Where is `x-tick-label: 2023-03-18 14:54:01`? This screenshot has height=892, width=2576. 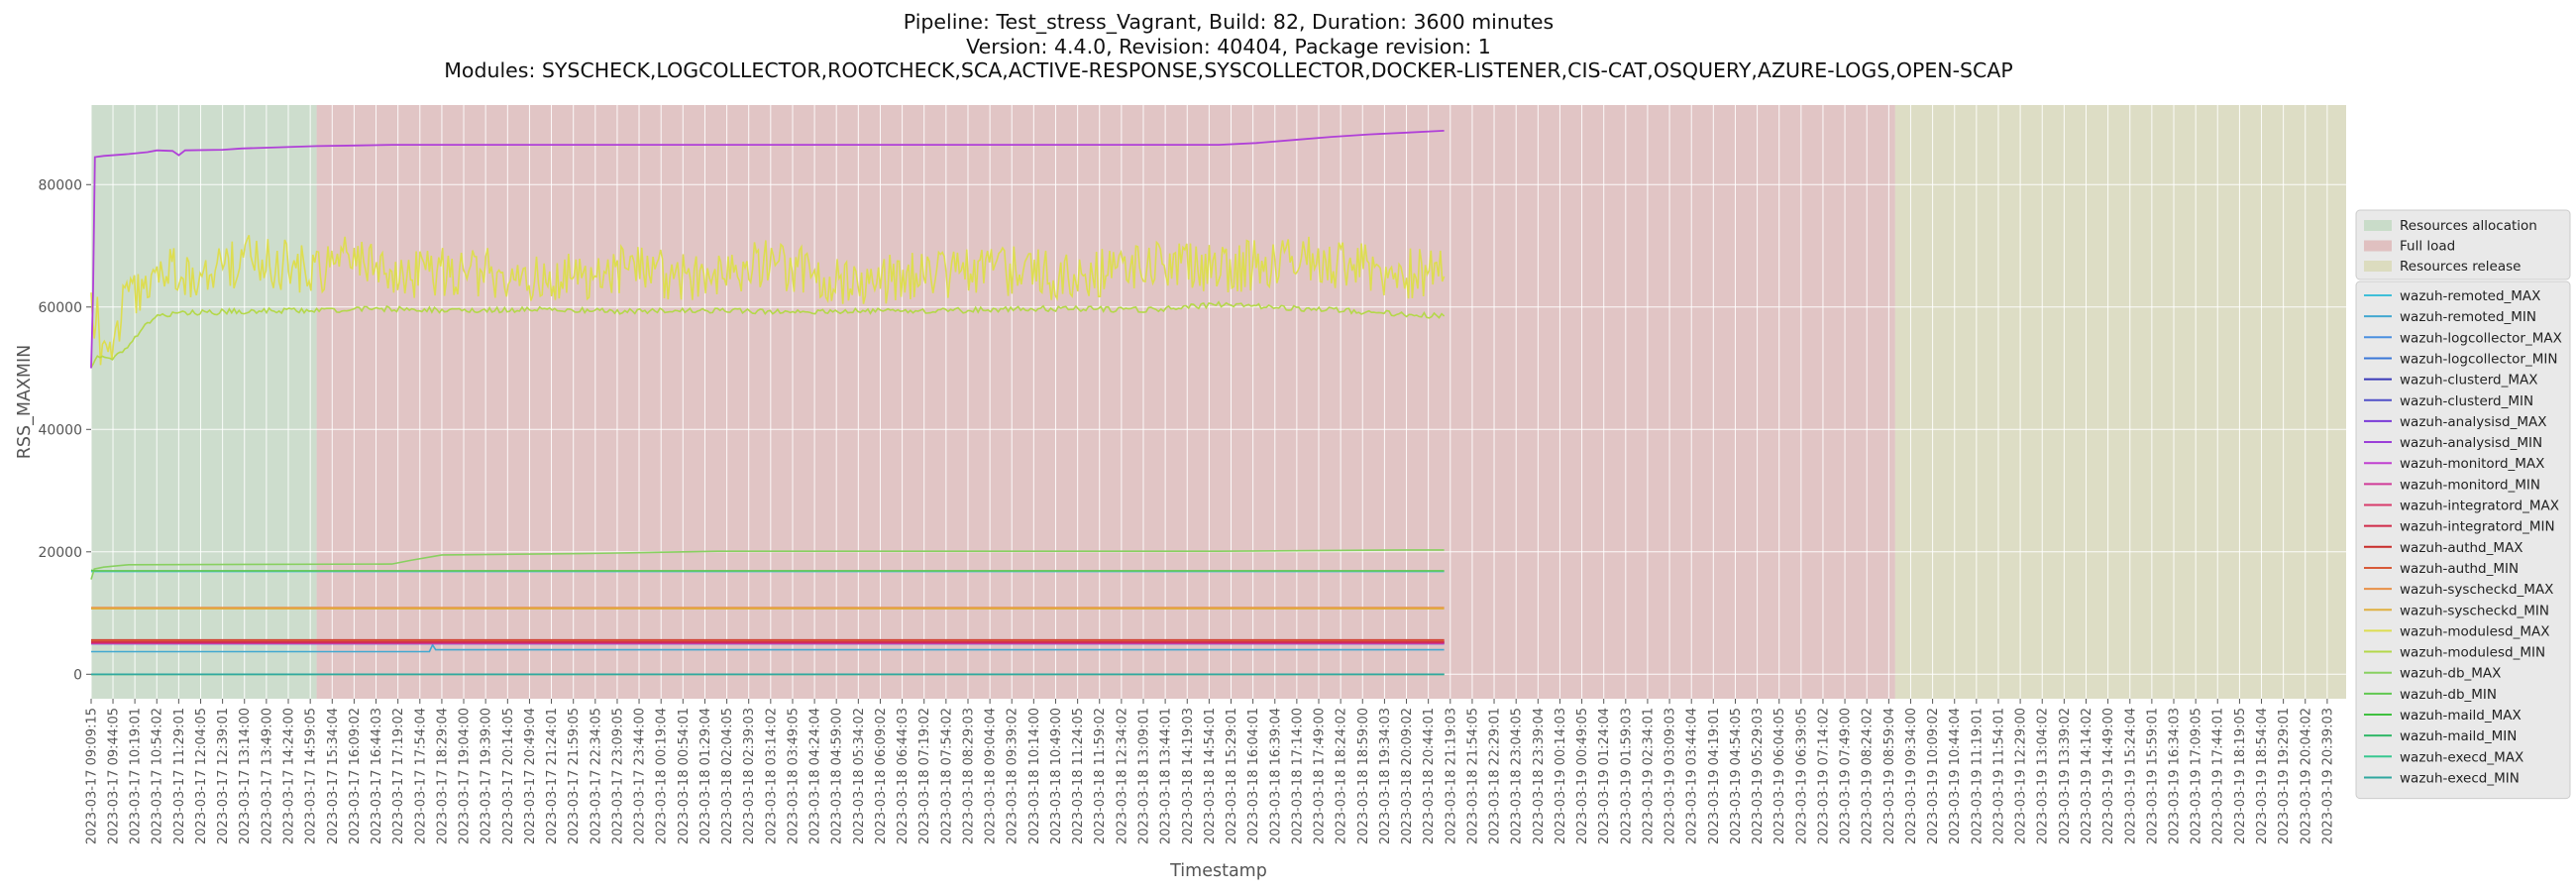
x-tick-label: 2023-03-18 14:54:01 is located at coordinates (1211, 776).